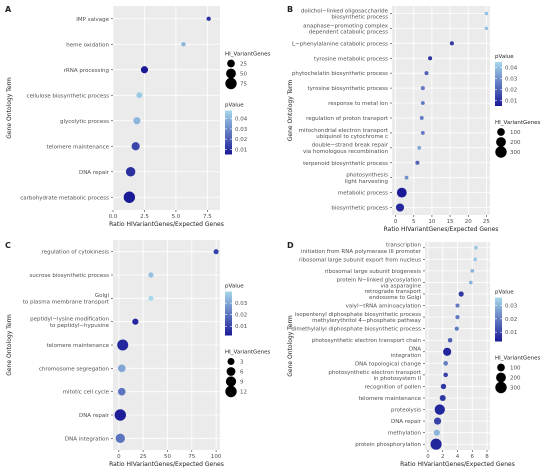 The image size is (550, 472). I want to click on panel-label: A, so click(8, 9).